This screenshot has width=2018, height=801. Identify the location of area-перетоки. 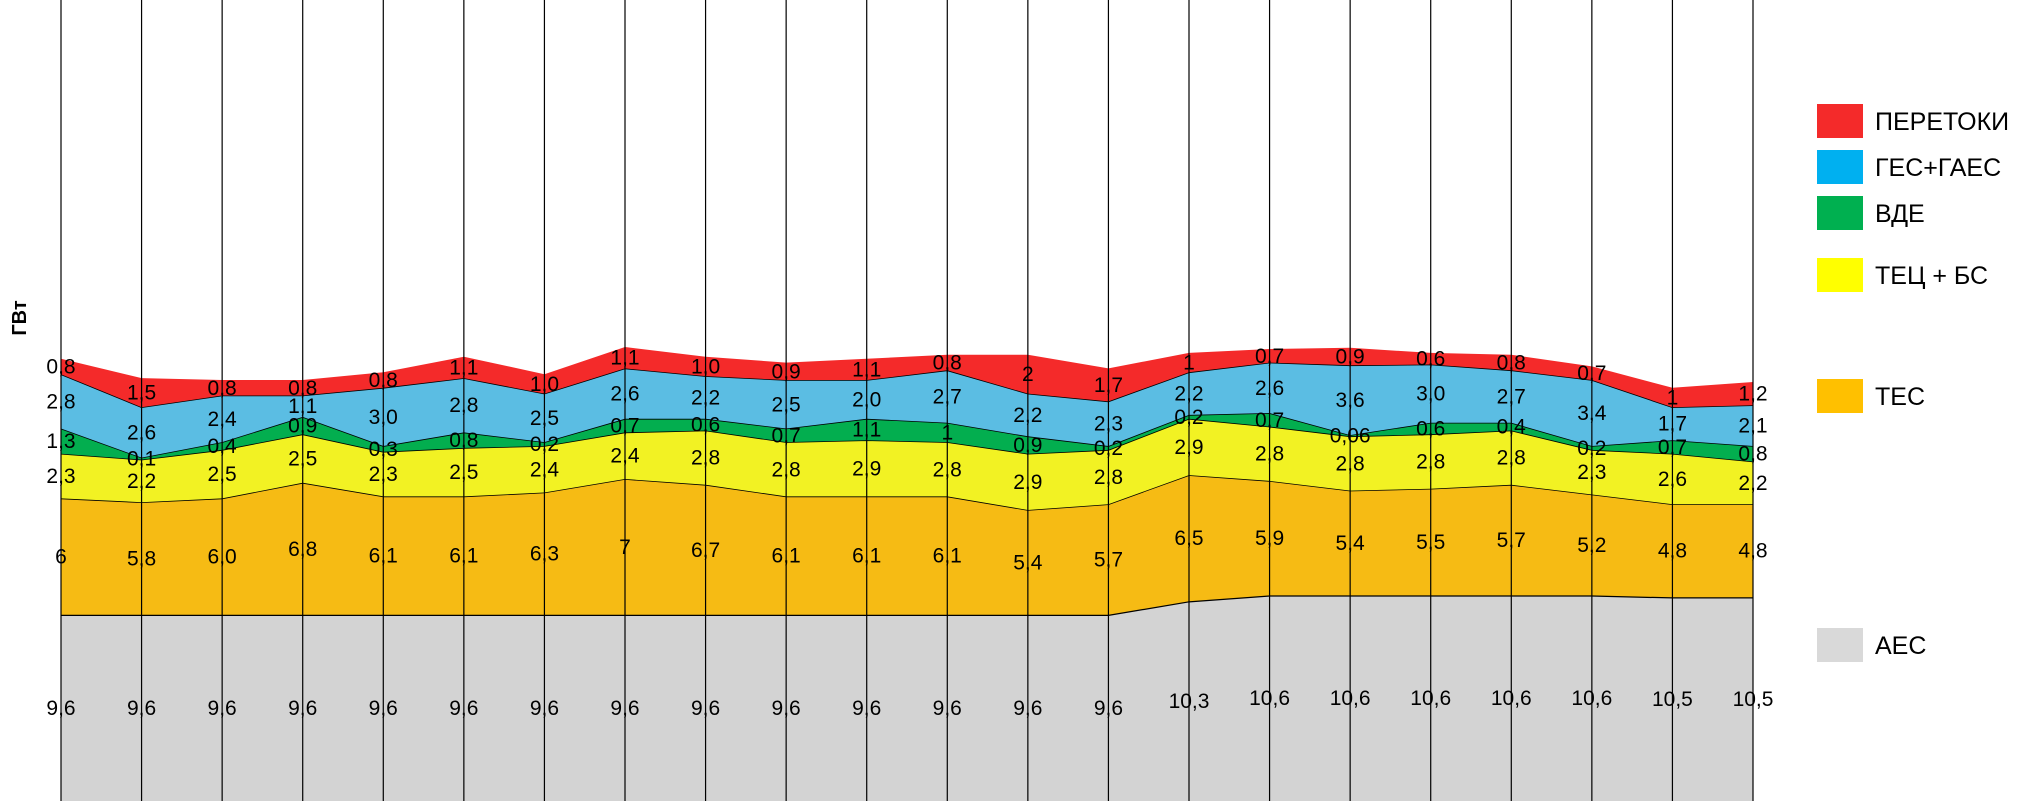
(907, 377).